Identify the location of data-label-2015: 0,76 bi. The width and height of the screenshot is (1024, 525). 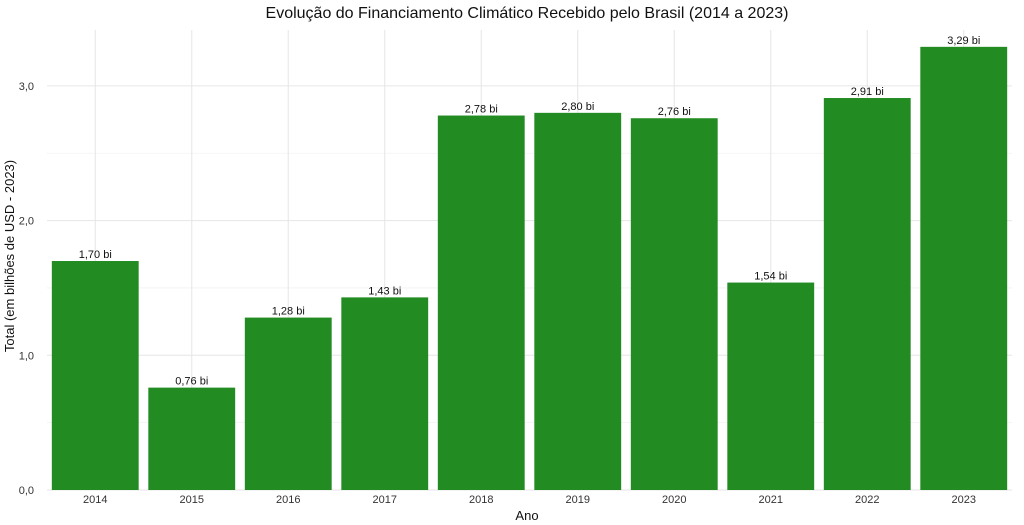
(191, 382).